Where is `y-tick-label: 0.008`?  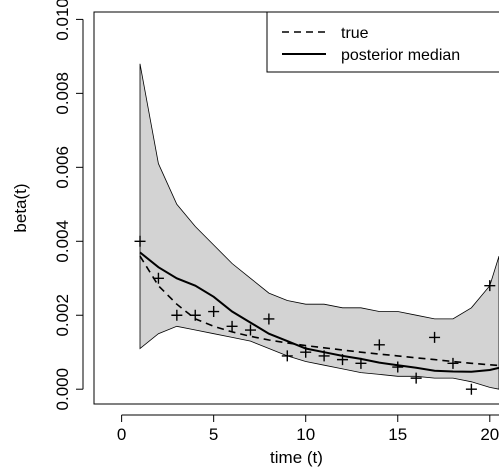 y-tick-label: 0.008 is located at coordinates (62, 93).